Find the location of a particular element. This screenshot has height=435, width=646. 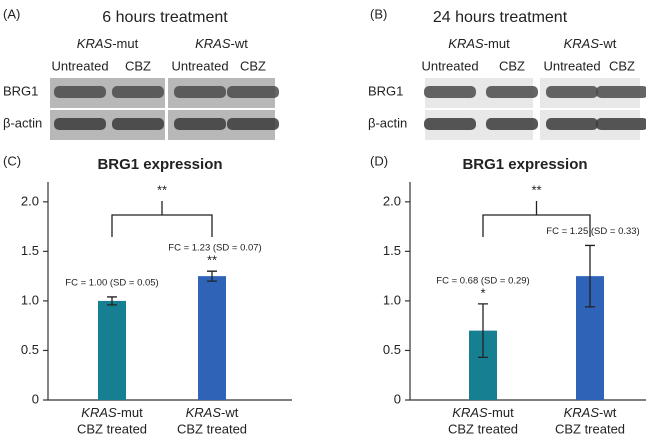

blot-title: 24 hours treatment is located at coordinates (500, 17).